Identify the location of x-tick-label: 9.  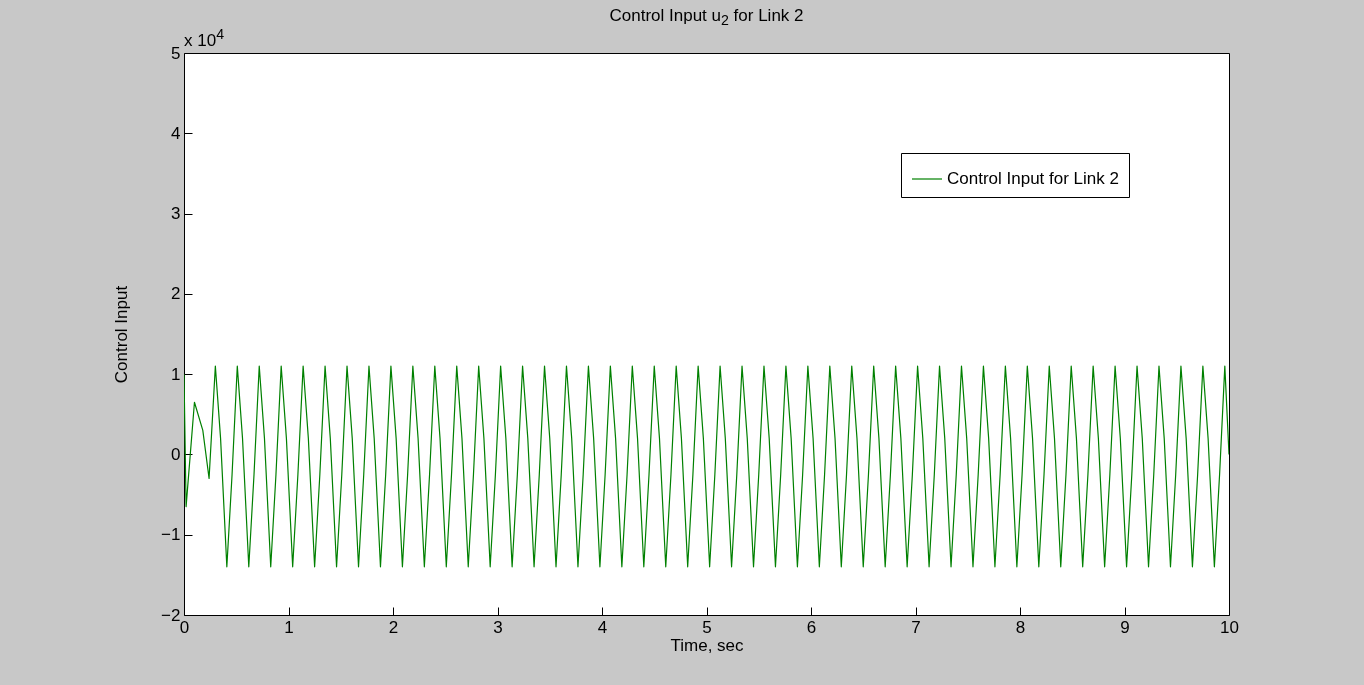
(1125, 627).